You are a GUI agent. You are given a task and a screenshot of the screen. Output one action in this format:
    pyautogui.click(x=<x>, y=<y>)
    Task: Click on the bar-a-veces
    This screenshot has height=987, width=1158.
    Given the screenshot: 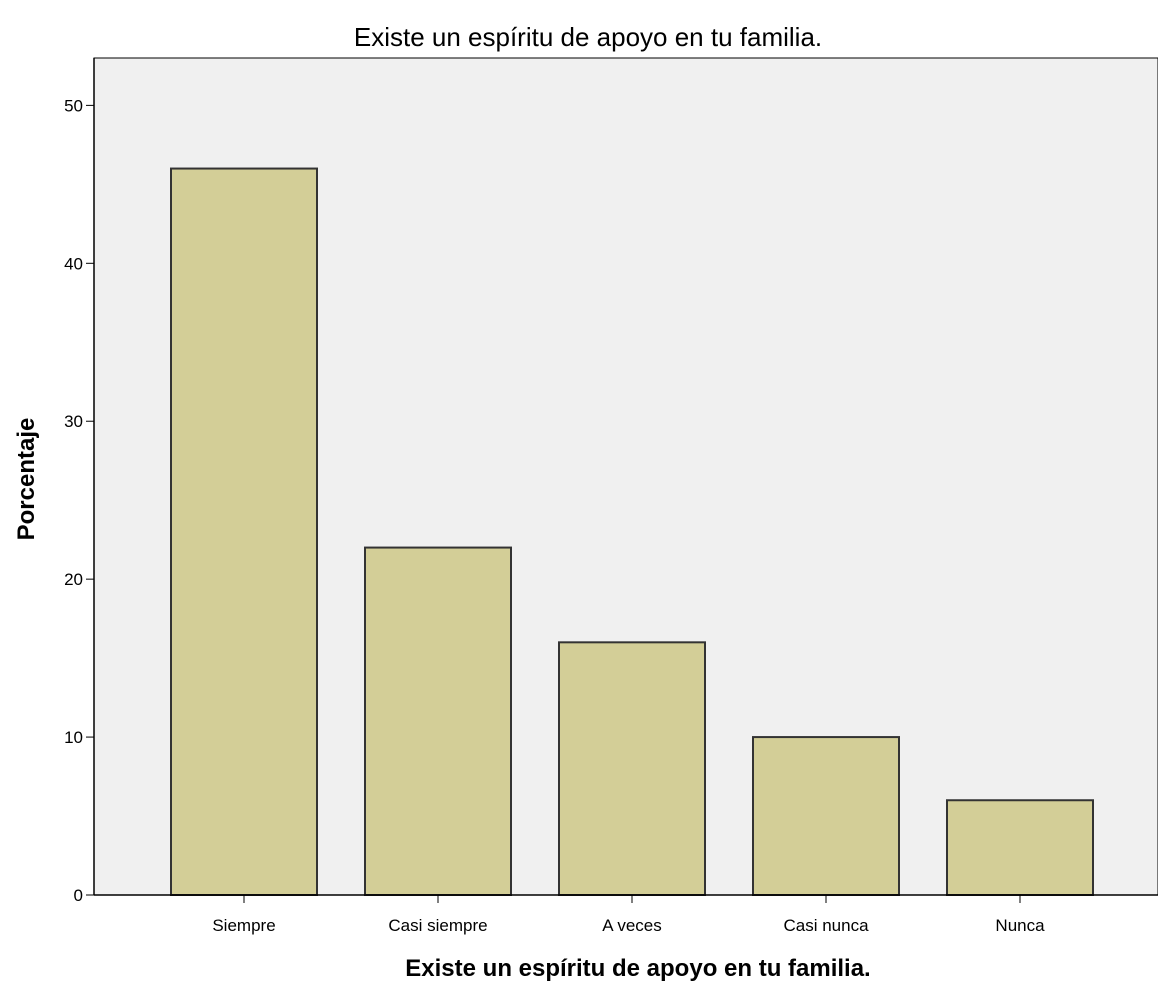 What is the action you would take?
    pyautogui.click(x=632, y=768)
    